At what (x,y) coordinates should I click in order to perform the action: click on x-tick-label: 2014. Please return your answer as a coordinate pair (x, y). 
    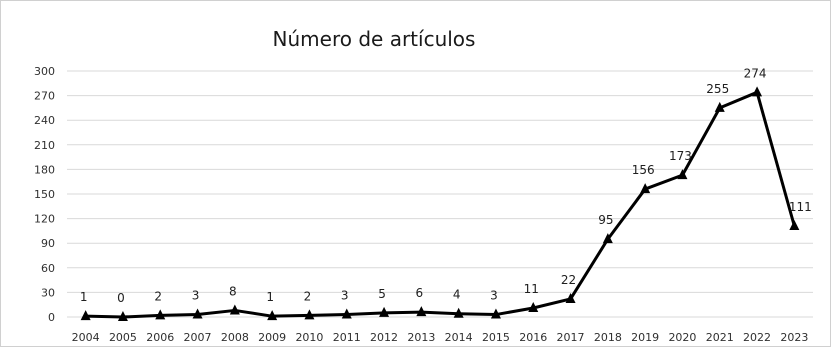
    Looking at the image, I should click on (459, 337).